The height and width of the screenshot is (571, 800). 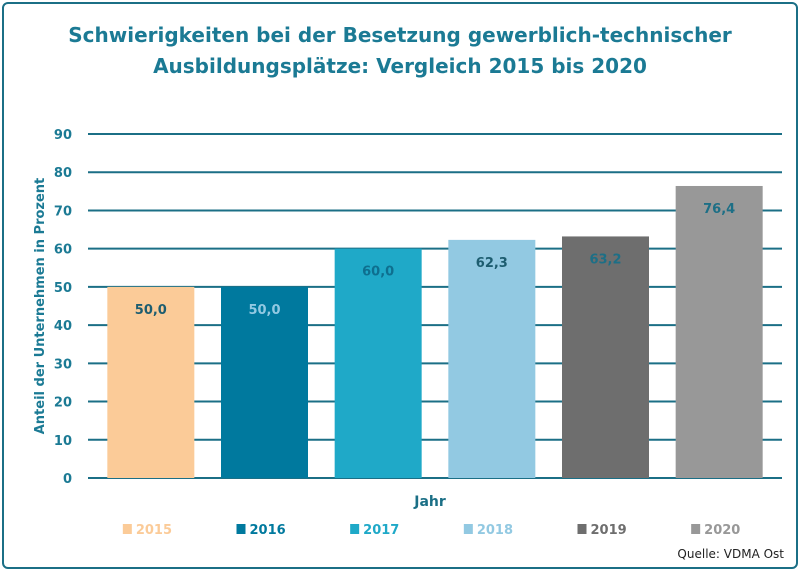 I want to click on legend-entry: 2020, so click(x=722, y=530).